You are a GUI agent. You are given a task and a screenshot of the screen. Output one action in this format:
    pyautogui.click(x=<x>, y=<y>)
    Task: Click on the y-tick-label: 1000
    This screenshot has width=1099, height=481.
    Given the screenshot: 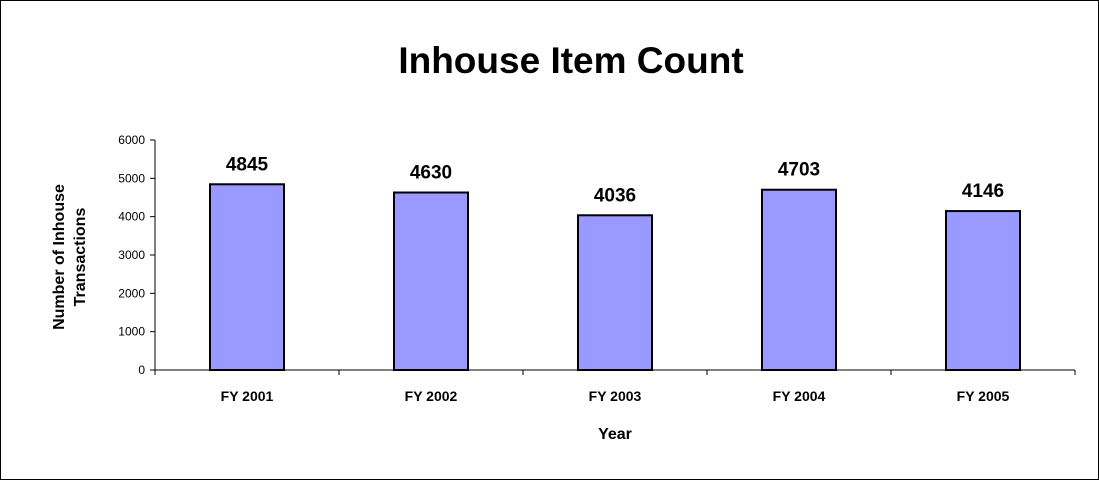 What is the action you would take?
    pyautogui.click(x=131, y=332)
    